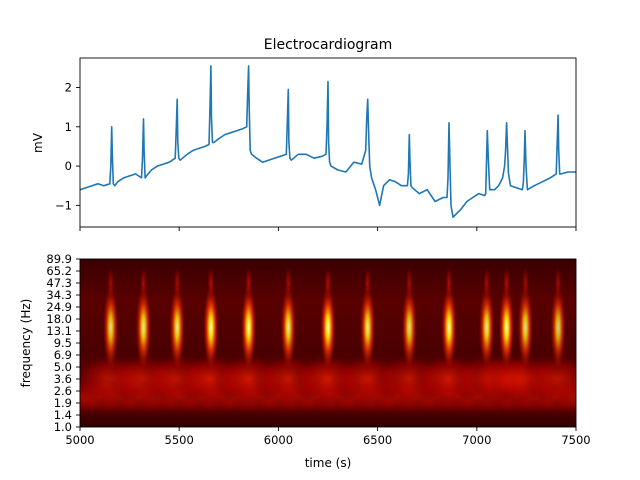  I want to click on scalogram-x-label: time (s), so click(328, 463).